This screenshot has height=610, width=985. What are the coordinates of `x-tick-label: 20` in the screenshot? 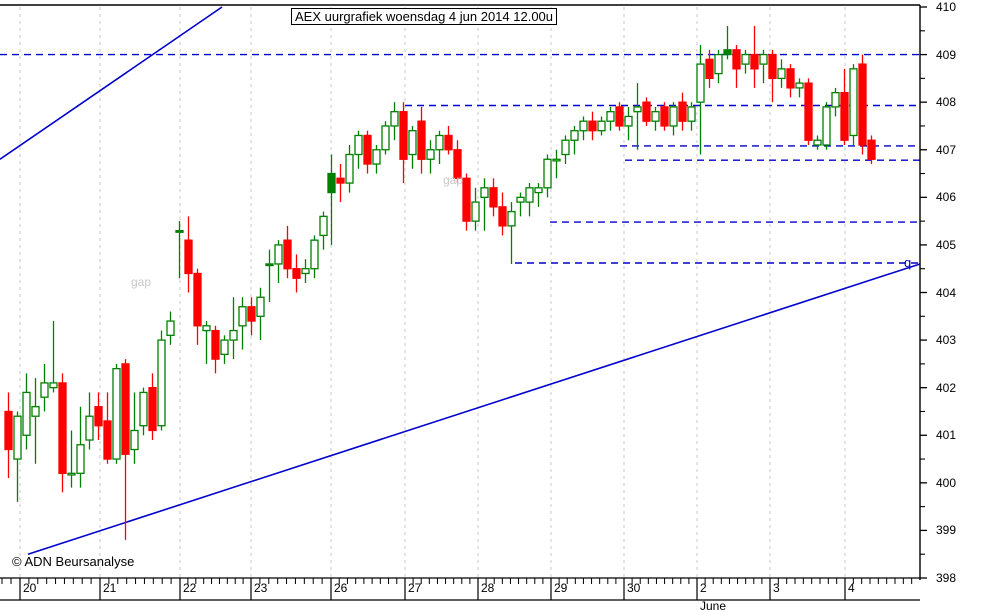 It's located at (30, 588).